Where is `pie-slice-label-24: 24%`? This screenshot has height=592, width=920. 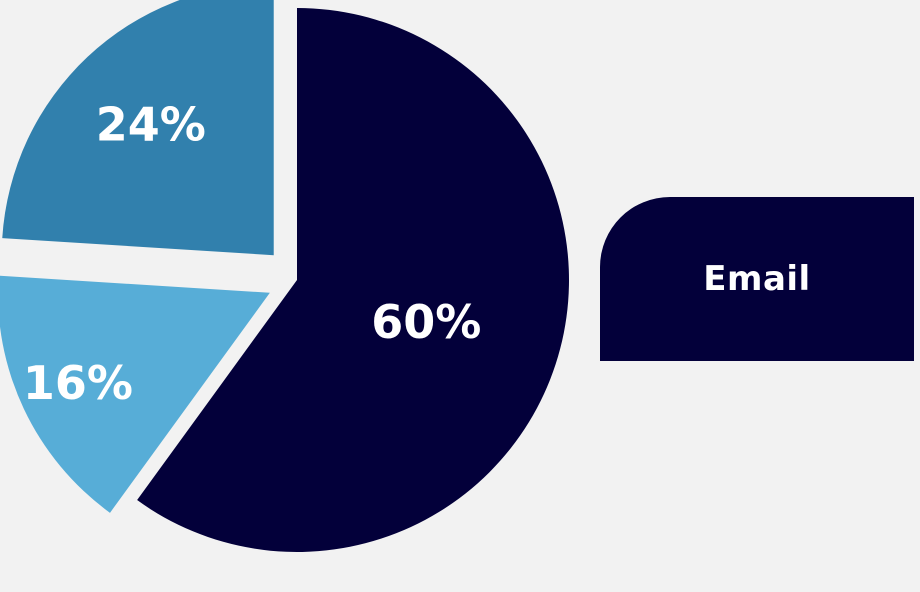 pie-slice-label-24: 24% is located at coordinates (151, 124).